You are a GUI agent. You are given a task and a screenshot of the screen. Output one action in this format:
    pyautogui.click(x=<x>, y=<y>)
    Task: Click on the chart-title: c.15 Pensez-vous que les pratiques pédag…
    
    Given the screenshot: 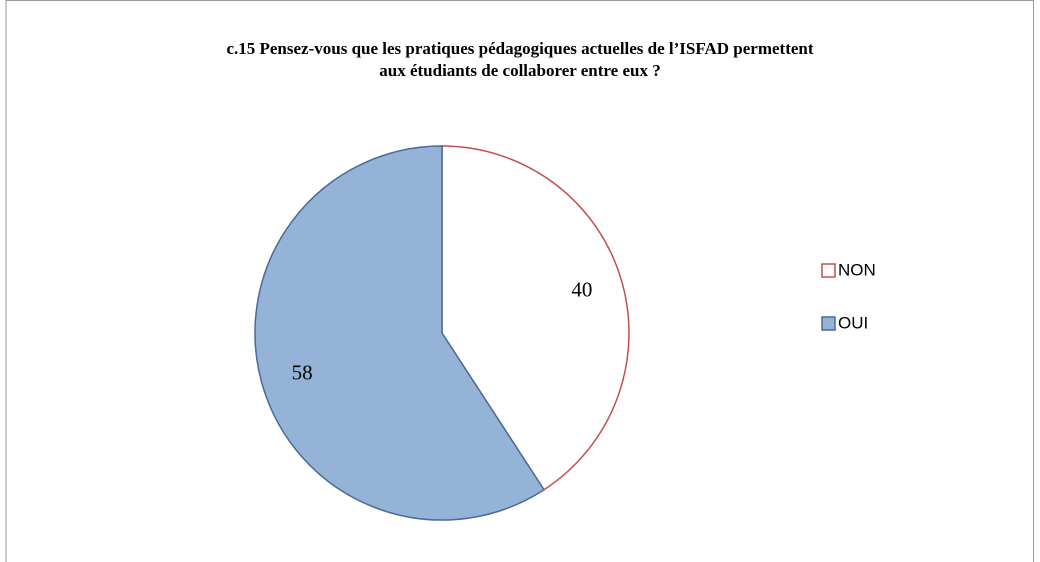 What is the action you would take?
    pyautogui.click(x=520, y=59)
    